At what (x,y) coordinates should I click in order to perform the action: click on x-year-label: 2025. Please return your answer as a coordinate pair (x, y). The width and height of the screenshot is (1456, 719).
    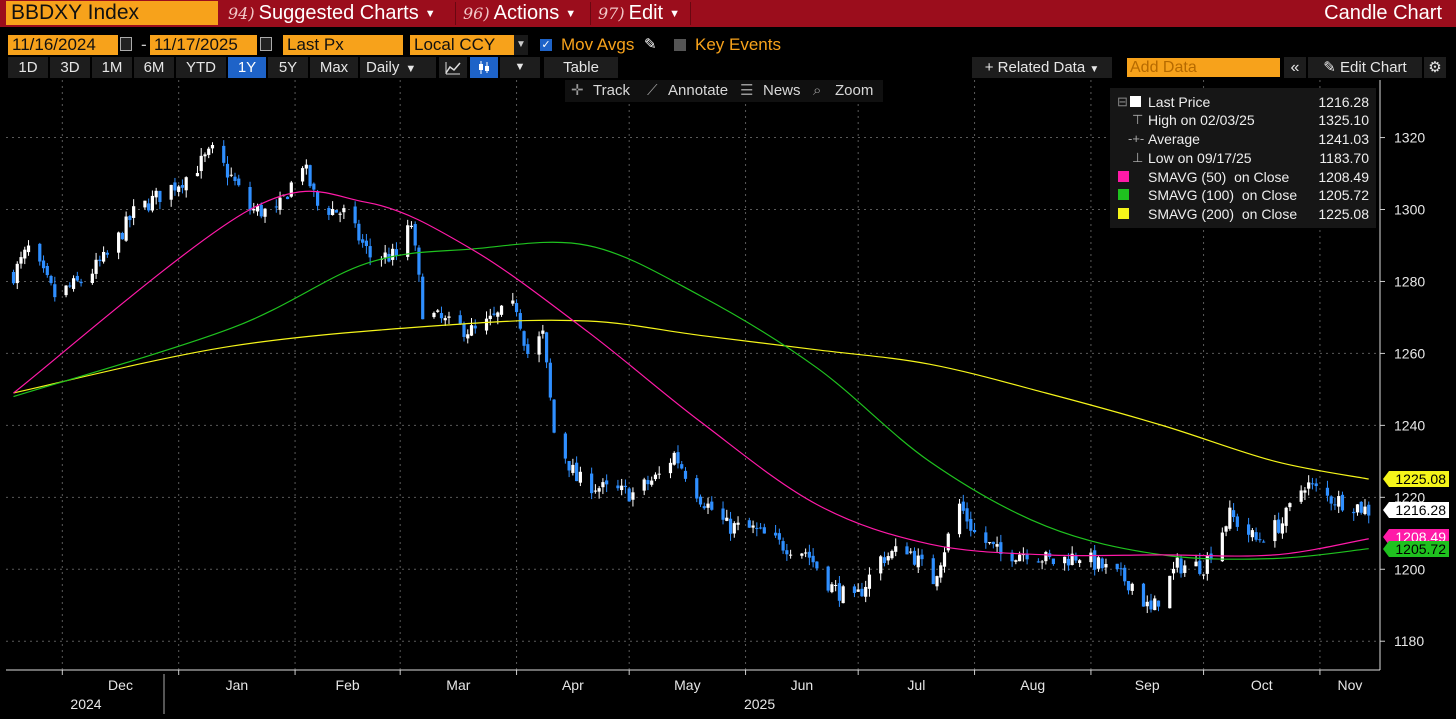
    Looking at the image, I should click on (759, 704).